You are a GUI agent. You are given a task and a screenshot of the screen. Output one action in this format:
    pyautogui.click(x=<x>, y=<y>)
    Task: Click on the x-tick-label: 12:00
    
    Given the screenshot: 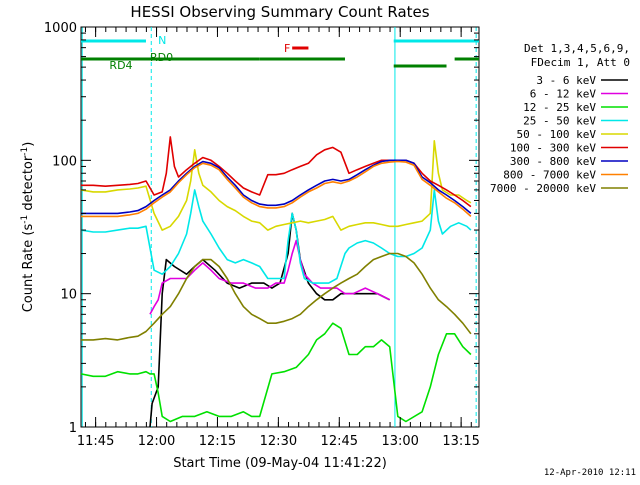 What is the action you would take?
    pyautogui.click(x=156, y=441)
    